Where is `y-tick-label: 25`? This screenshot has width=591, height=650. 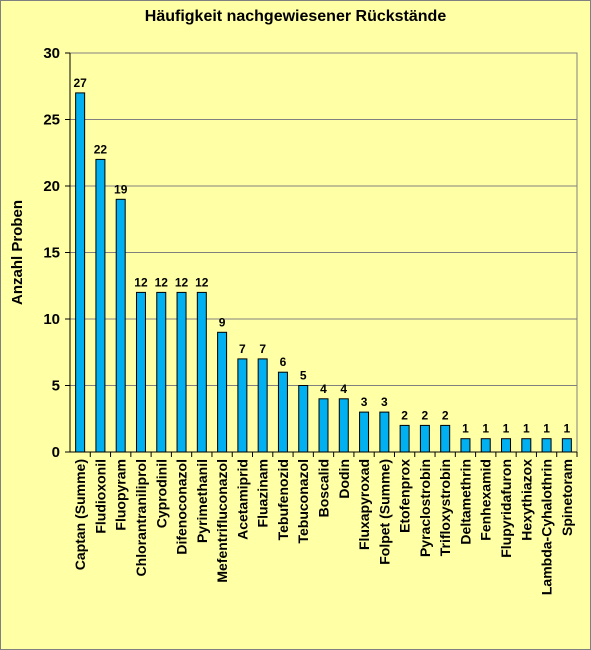
y-tick-label: 25 is located at coordinates (51, 120).